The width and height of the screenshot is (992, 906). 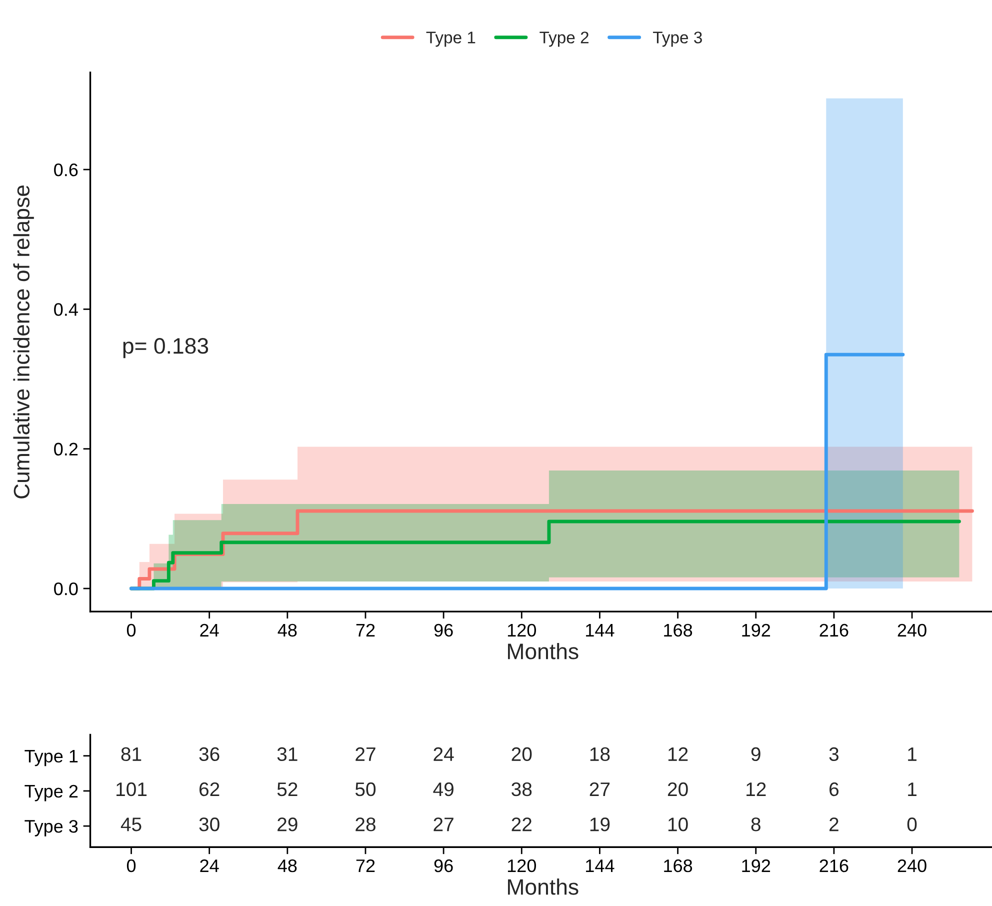 I want to click on y-tick-label: 0.0, so click(x=66, y=589).